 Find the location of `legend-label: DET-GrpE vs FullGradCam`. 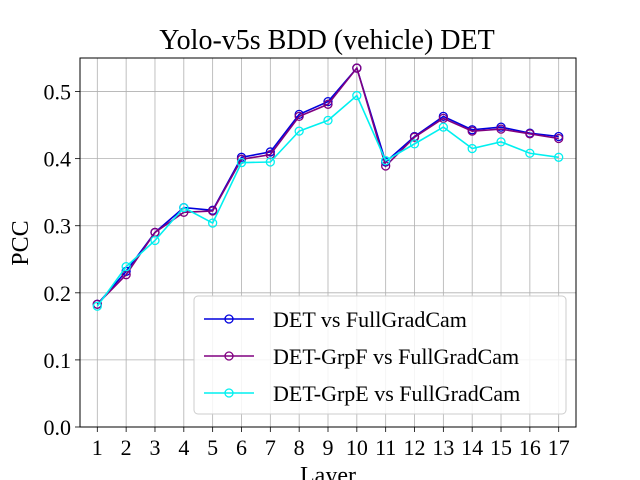

legend-label: DET-GrpE vs FullGradCam is located at coordinates (396, 393).